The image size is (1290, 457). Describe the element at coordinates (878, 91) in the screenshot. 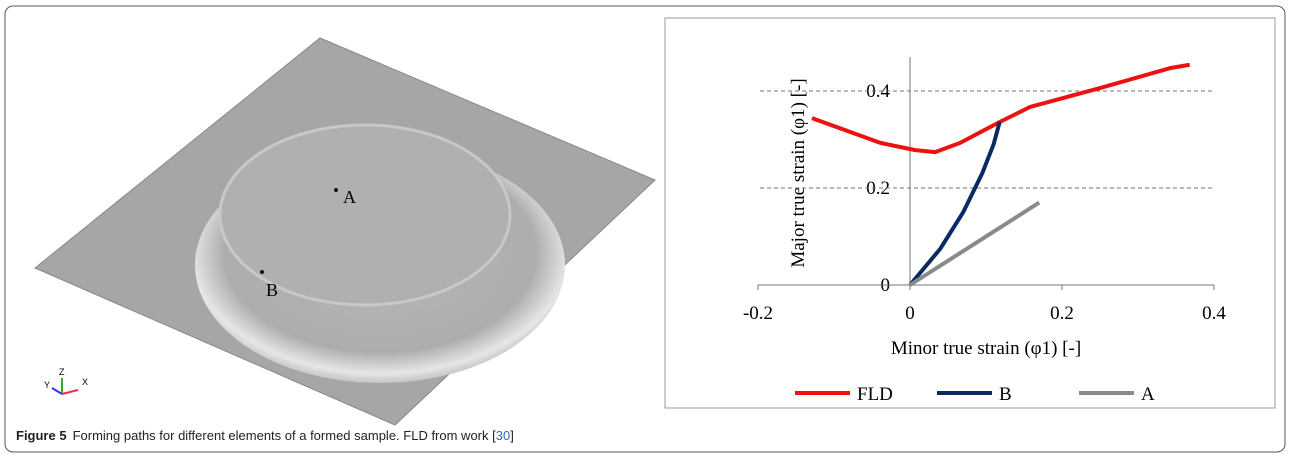

I see `y-tick-label: 0.4` at that location.